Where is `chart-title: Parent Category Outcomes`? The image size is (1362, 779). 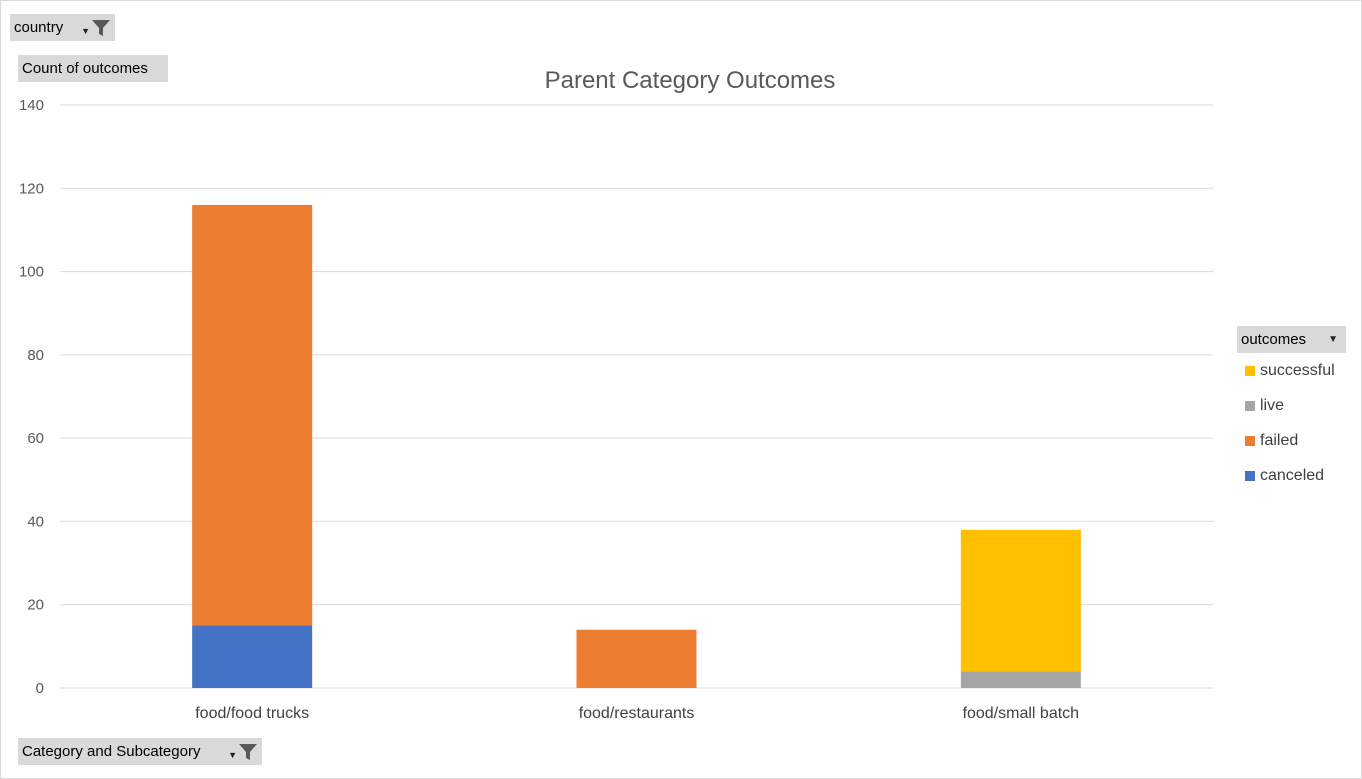
chart-title: Parent Category Outcomes is located at coordinates (690, 80).